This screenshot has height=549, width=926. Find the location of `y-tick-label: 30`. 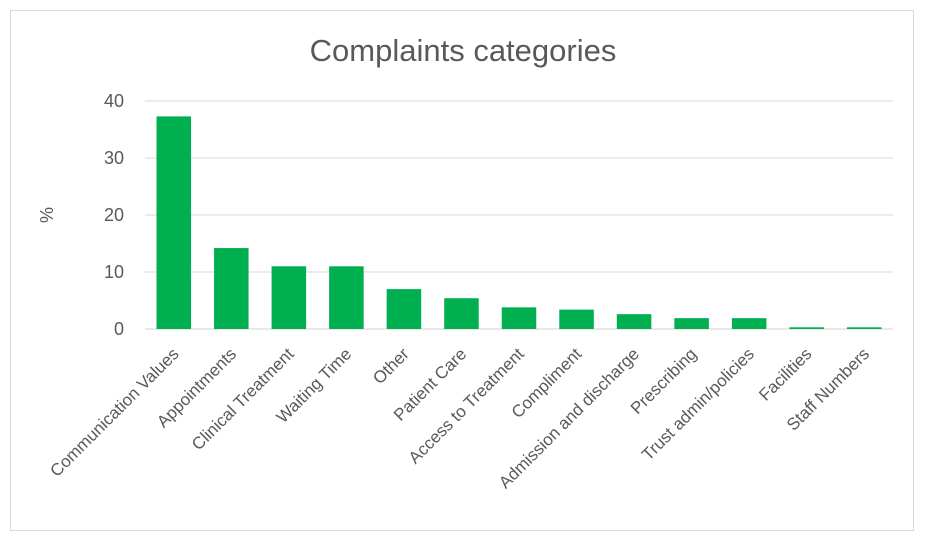

y-tick-label: 30 is located at coordinates (114, 158).